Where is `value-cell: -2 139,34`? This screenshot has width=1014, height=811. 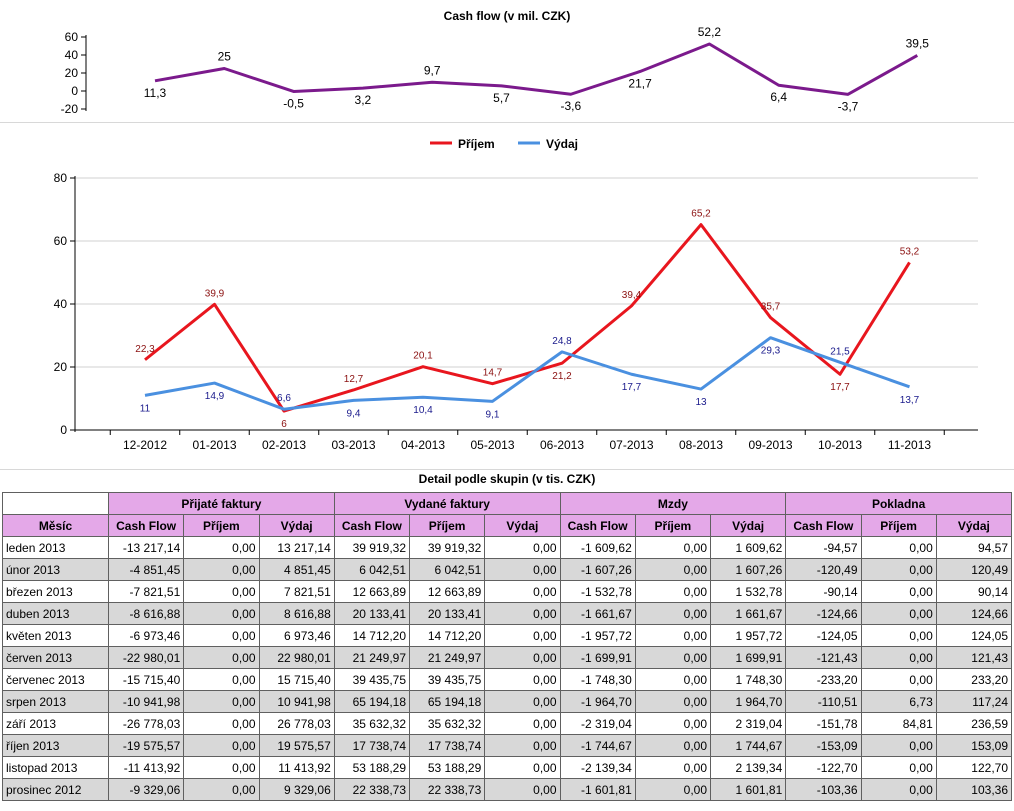 value-cell: -2 139,34 is located at coordinates (597, 767).